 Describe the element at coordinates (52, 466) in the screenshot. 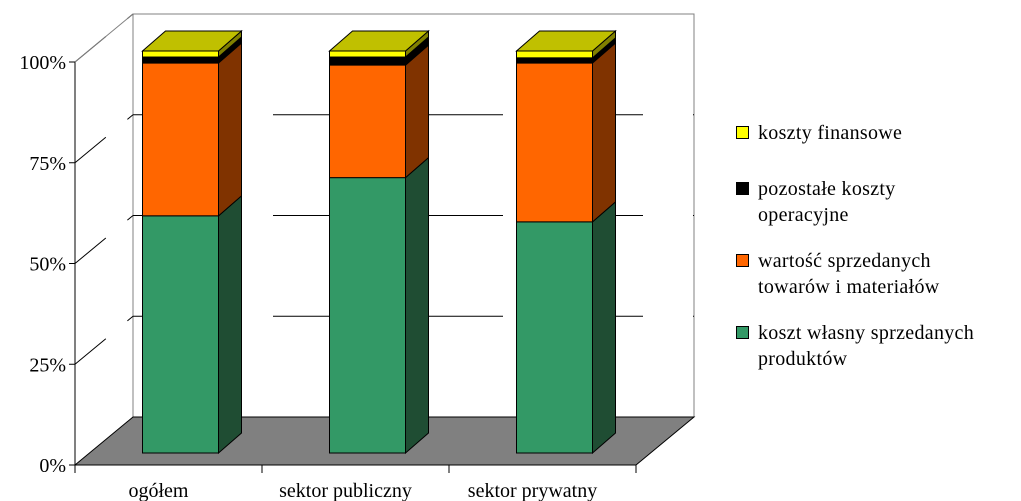

I see `y-tick-label: 0%` at that location.